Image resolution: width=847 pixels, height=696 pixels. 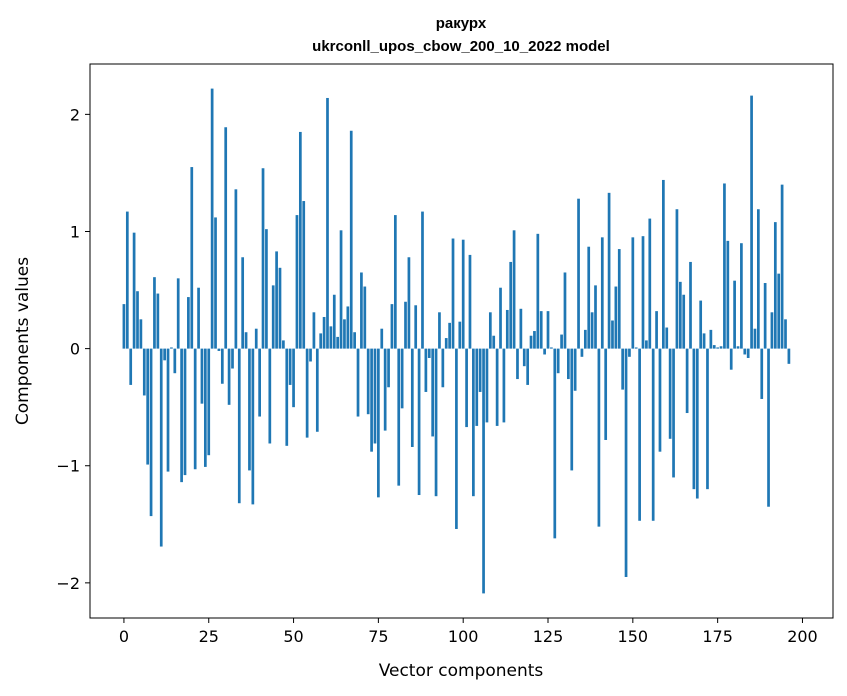 What do you see at coordinates (75, 114) in the screenshot?
I see `y-tick-label: 2` at bounding box center [75, 114].